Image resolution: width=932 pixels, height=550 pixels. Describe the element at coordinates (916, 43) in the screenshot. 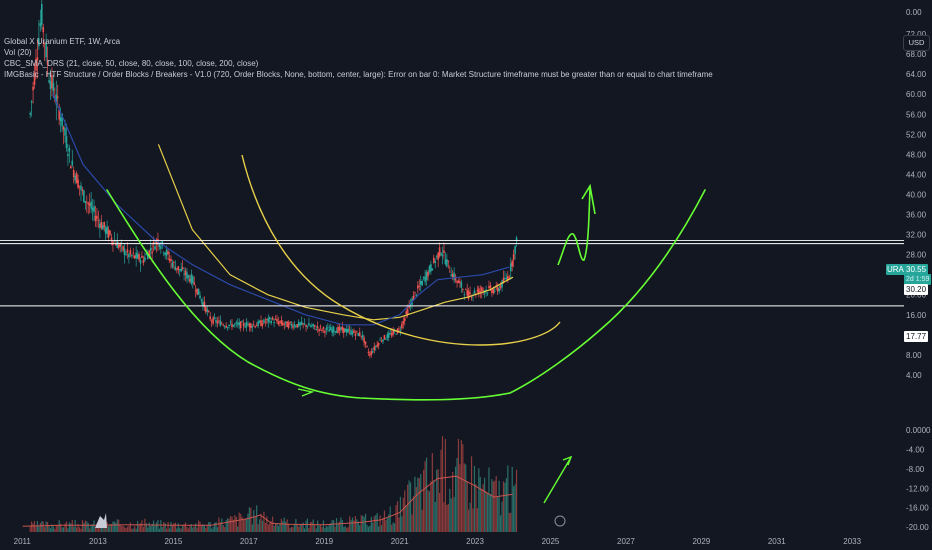

I see `currency-button: USD` at that location.